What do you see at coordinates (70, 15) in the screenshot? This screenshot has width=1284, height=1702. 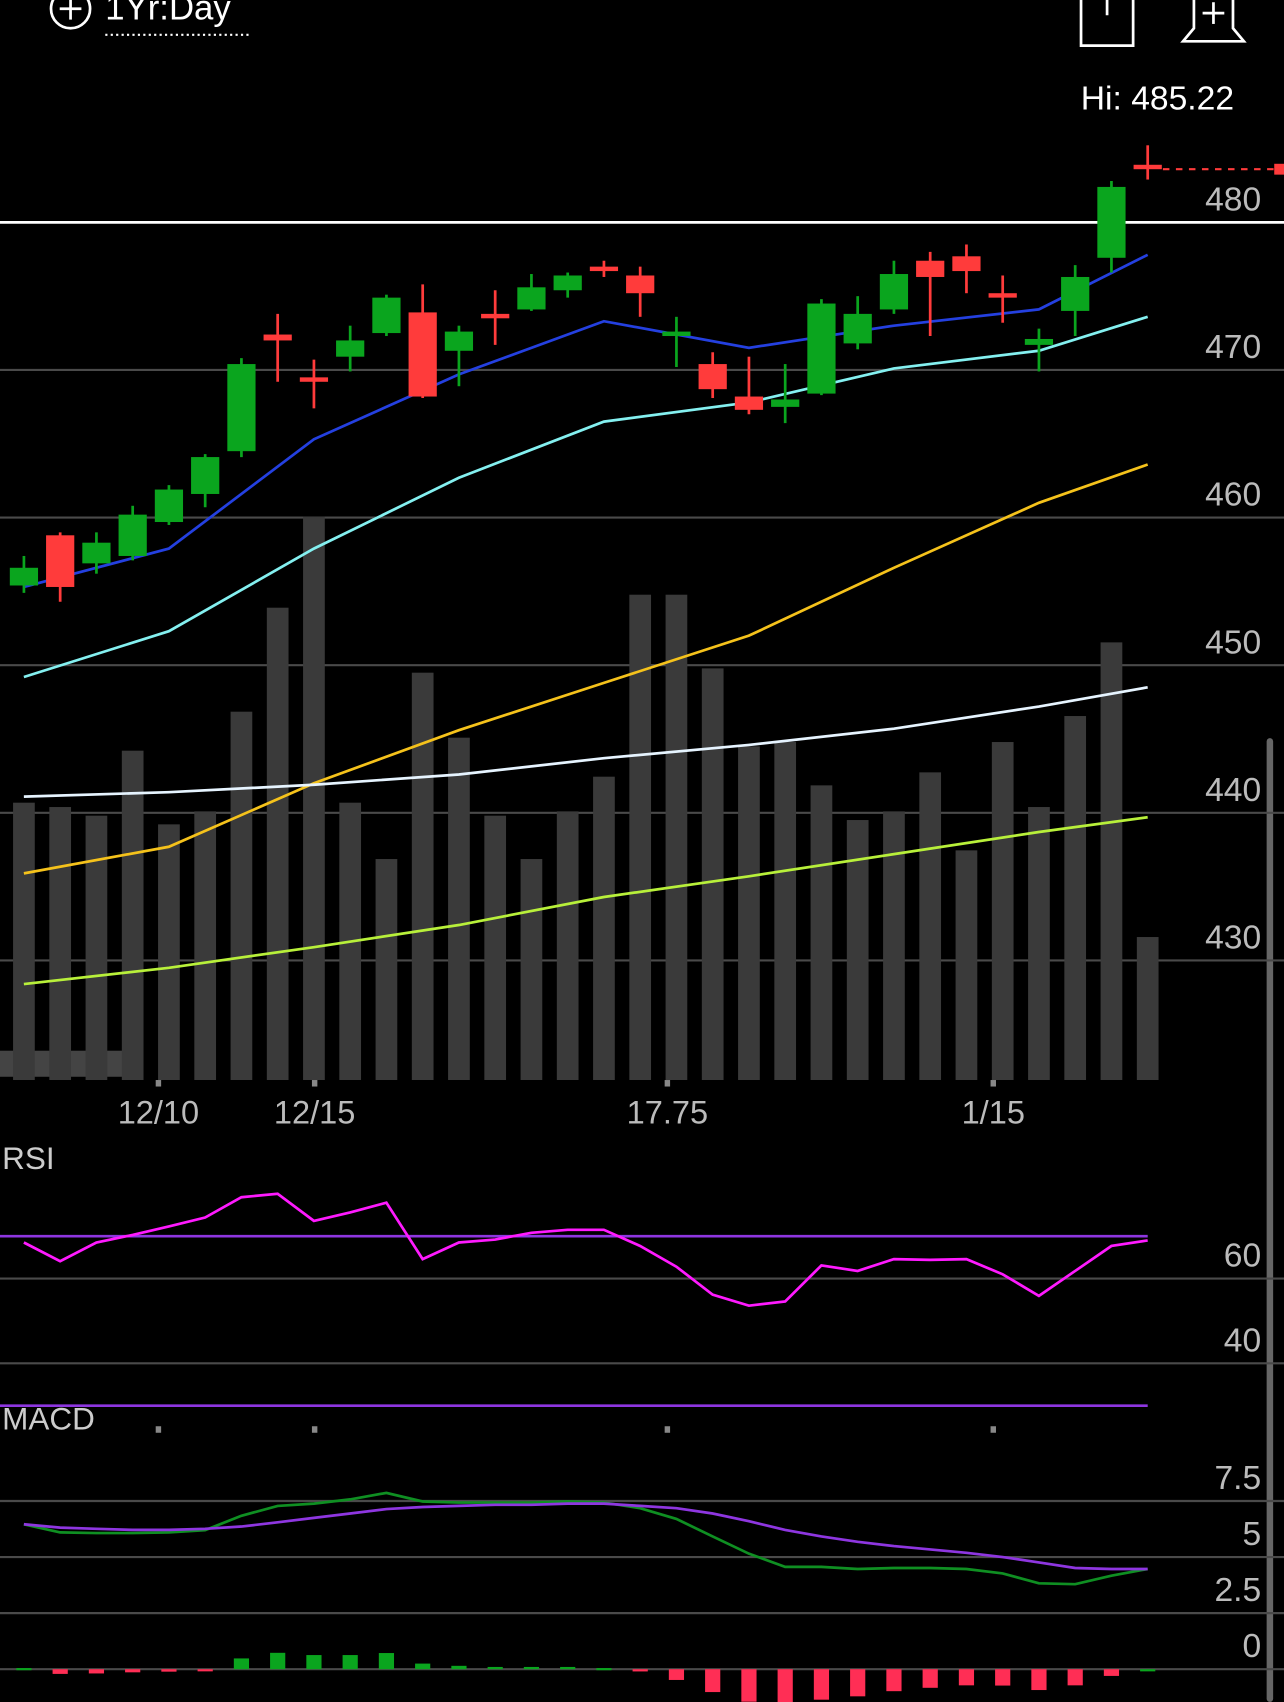 I see `add-icon` at bounding box center [70, 15].